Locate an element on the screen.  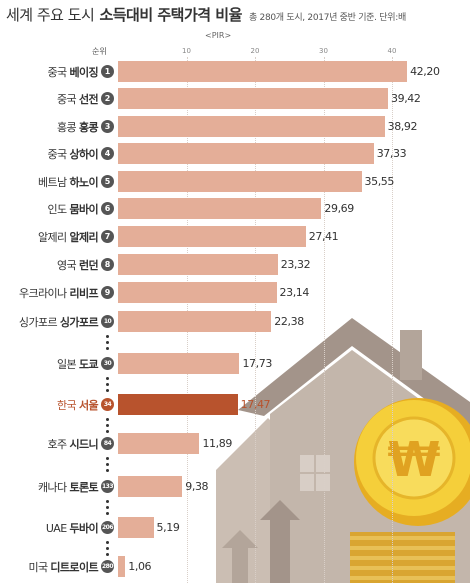
rank-badge: 2 is located at coordinates (107, 98).